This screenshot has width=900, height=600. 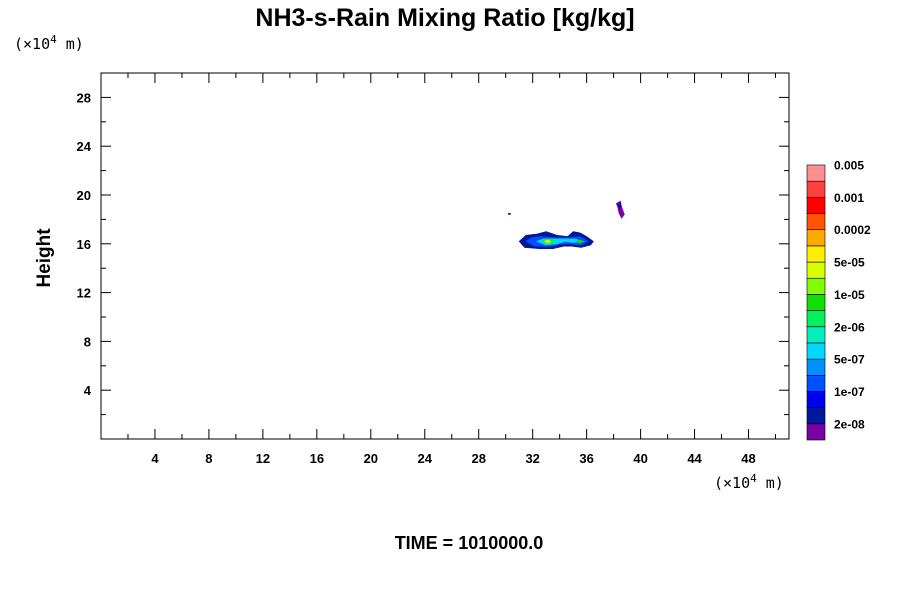 What do you see at coordinates (640, 458) in the screenshot?
I see `x-tick-label: 40` at bounding box center [640, 458].